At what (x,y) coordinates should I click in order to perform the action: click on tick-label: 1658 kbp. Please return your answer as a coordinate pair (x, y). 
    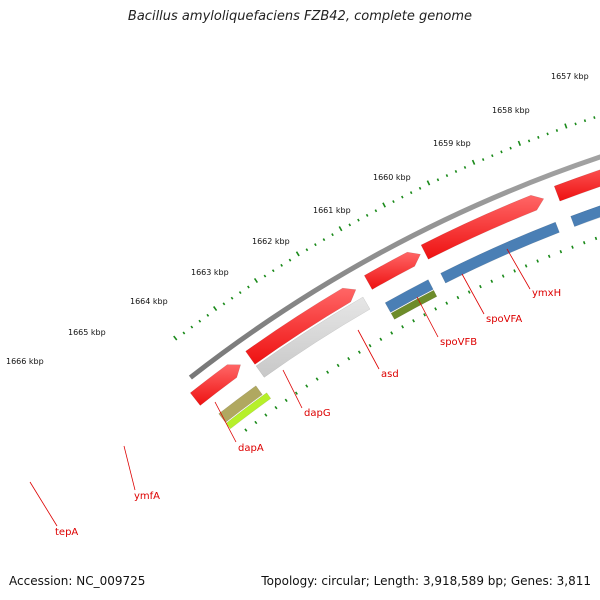
    Looking at the image, I should click on (511, 110).